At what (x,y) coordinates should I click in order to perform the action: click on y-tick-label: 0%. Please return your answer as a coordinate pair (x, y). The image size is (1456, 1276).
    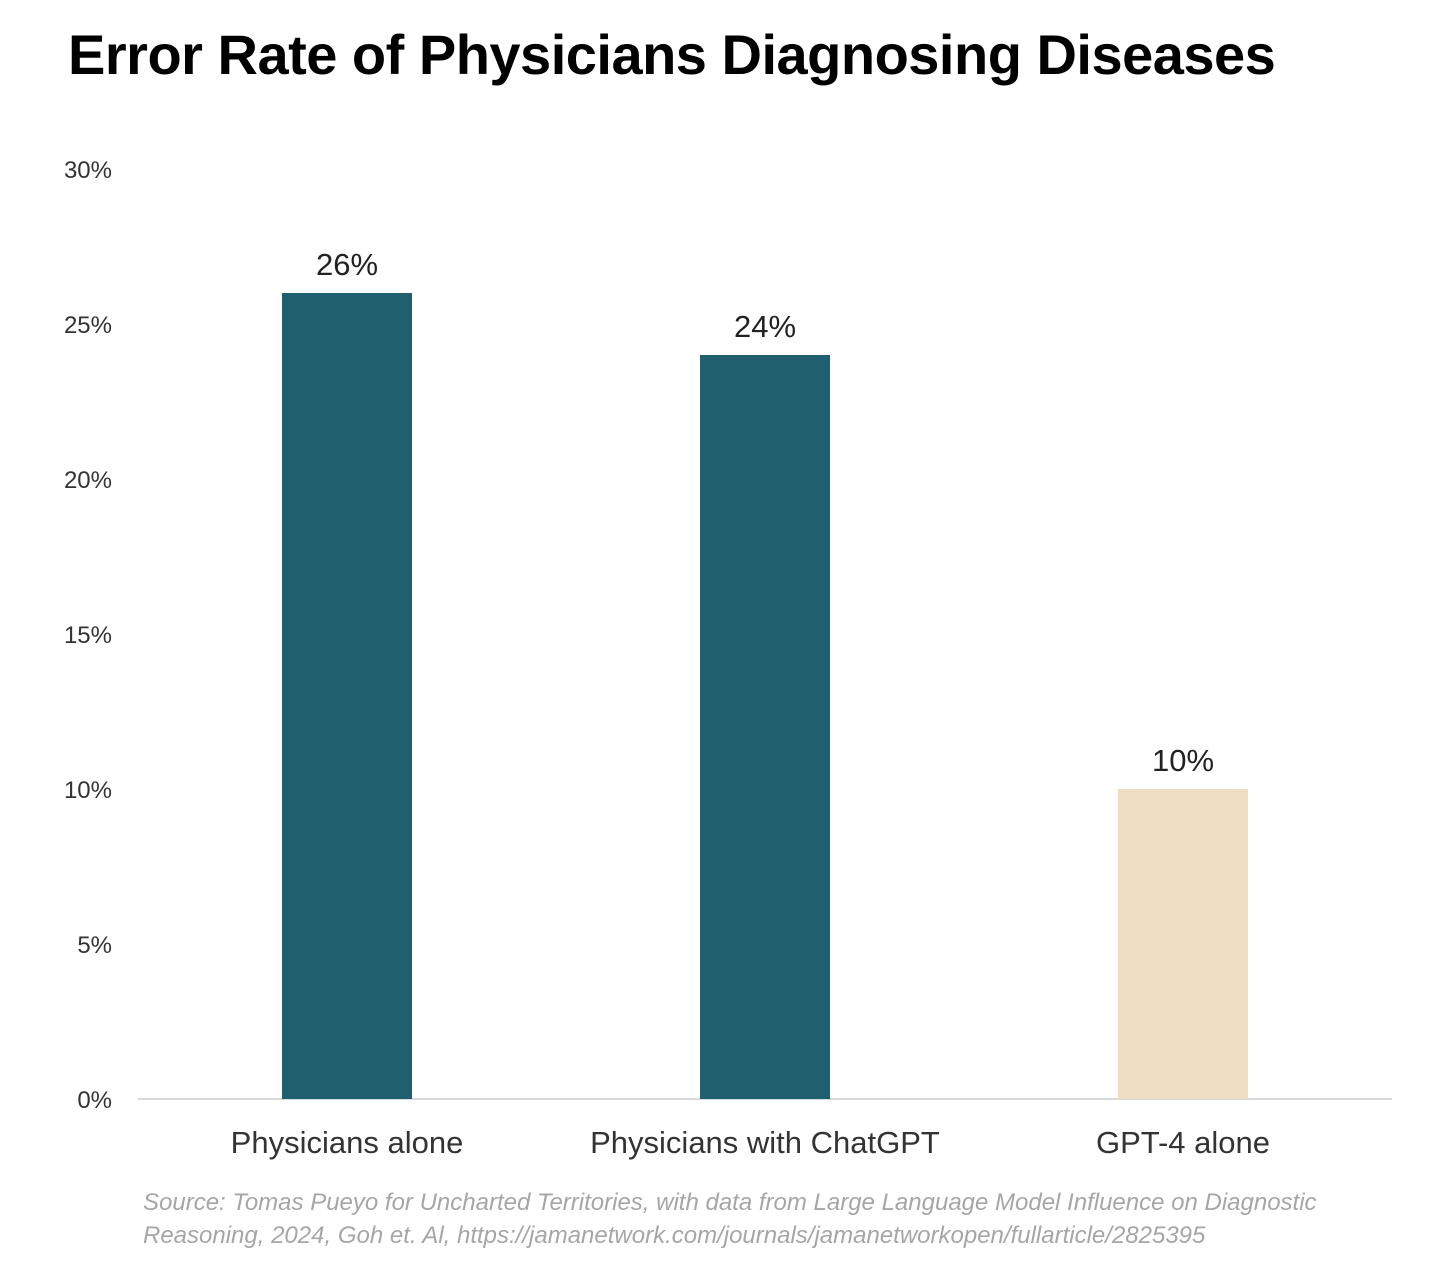
    Looking at the image, I should click on (94, 1100).